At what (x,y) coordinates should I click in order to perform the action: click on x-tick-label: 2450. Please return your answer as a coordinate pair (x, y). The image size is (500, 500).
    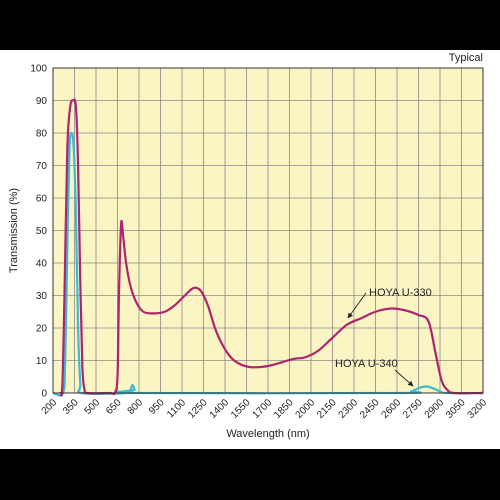
    Looking at the image, I should click on (370, 409).